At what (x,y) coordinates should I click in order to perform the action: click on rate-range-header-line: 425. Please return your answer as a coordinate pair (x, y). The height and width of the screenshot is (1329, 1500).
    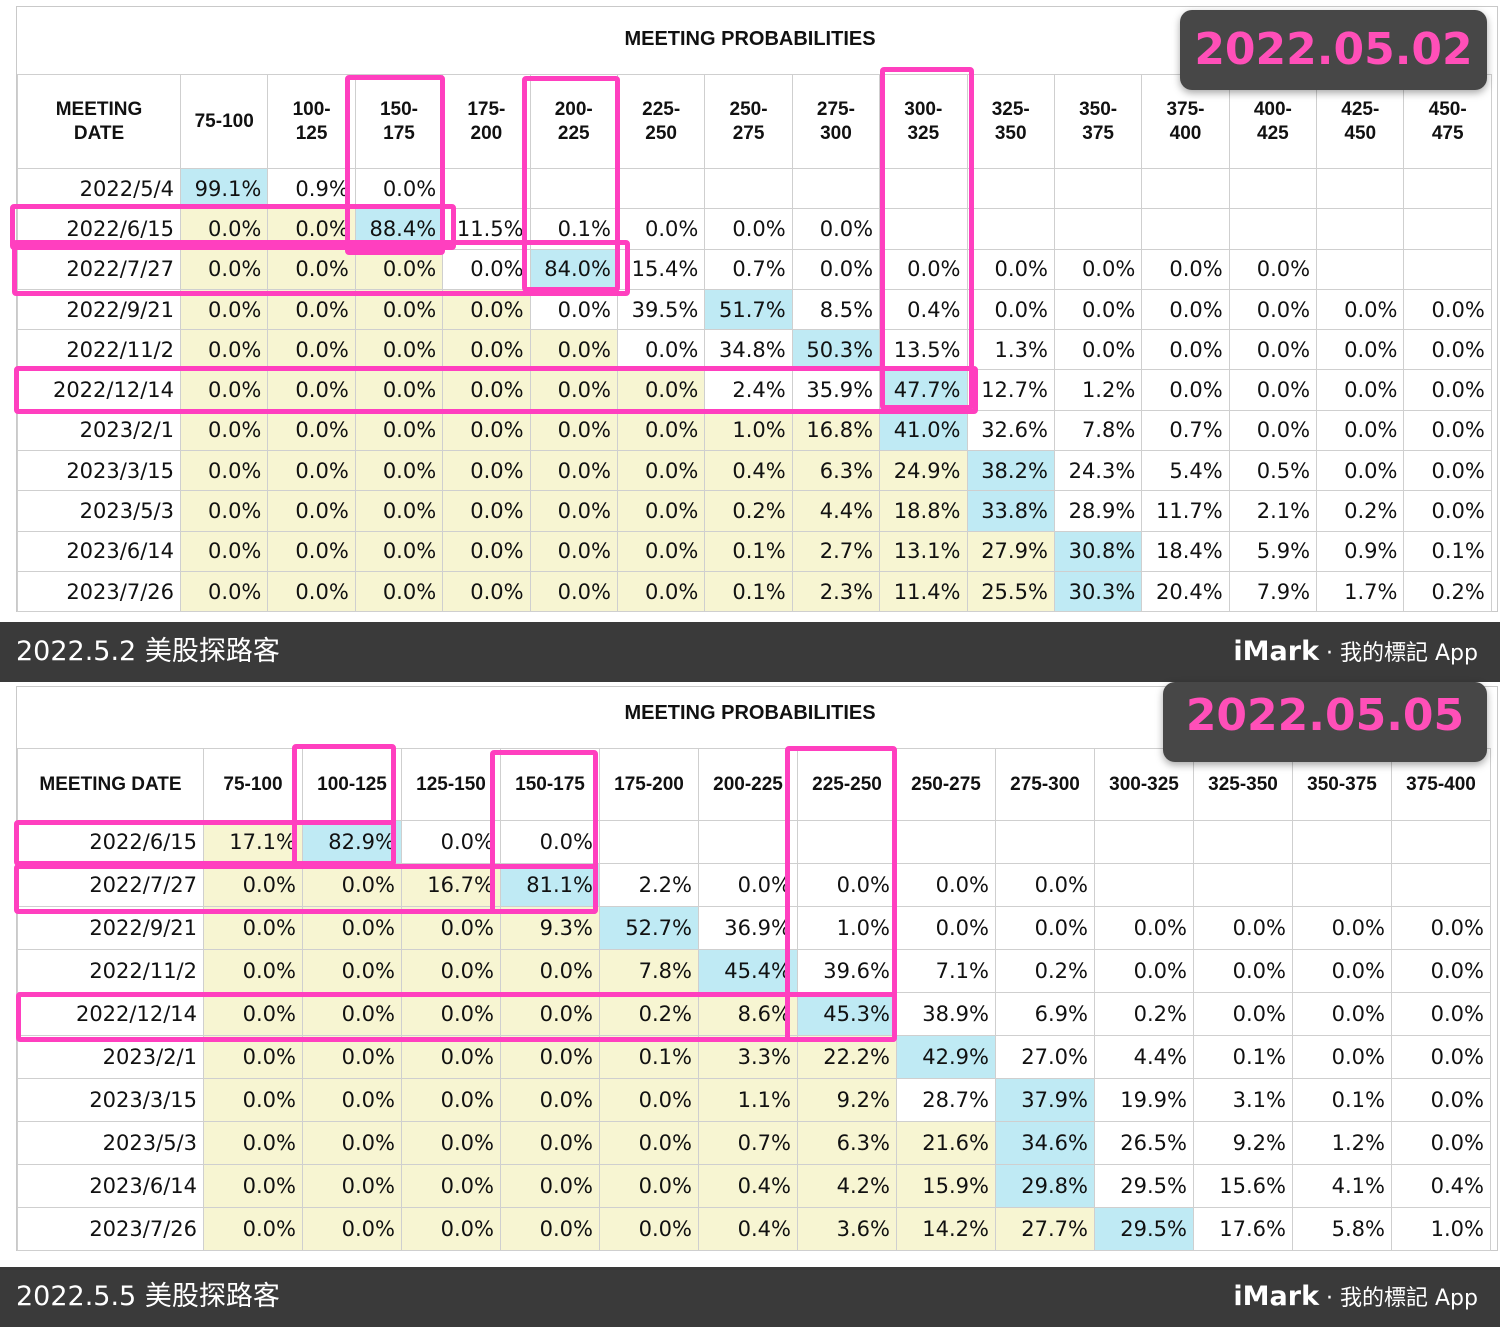
    Looking at the image, I should click on (1273, 133).